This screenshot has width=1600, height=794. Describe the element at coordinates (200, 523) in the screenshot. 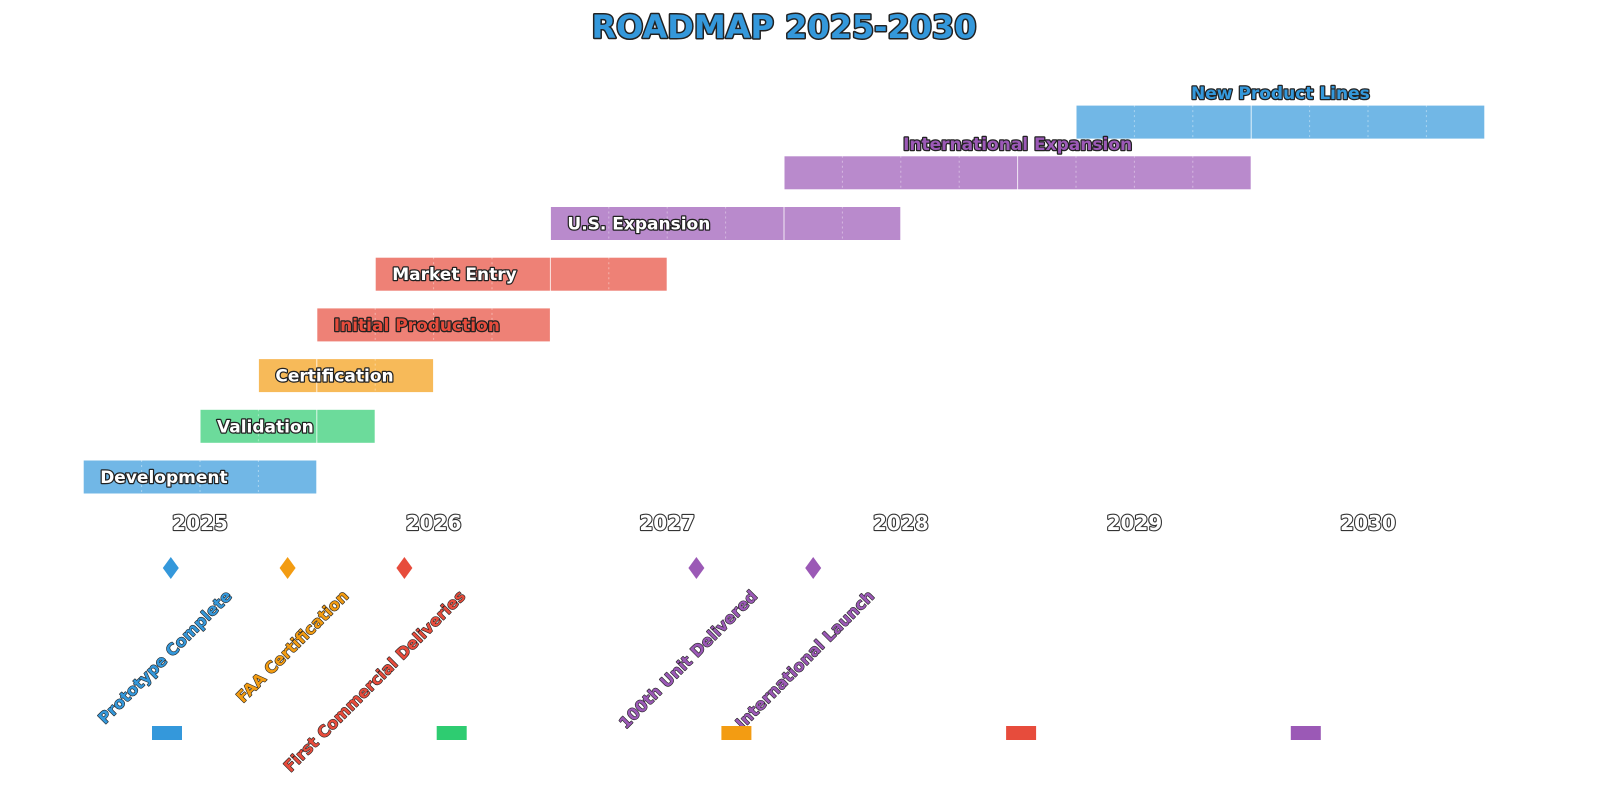

I see `x-tick-label: 2025` at that location.